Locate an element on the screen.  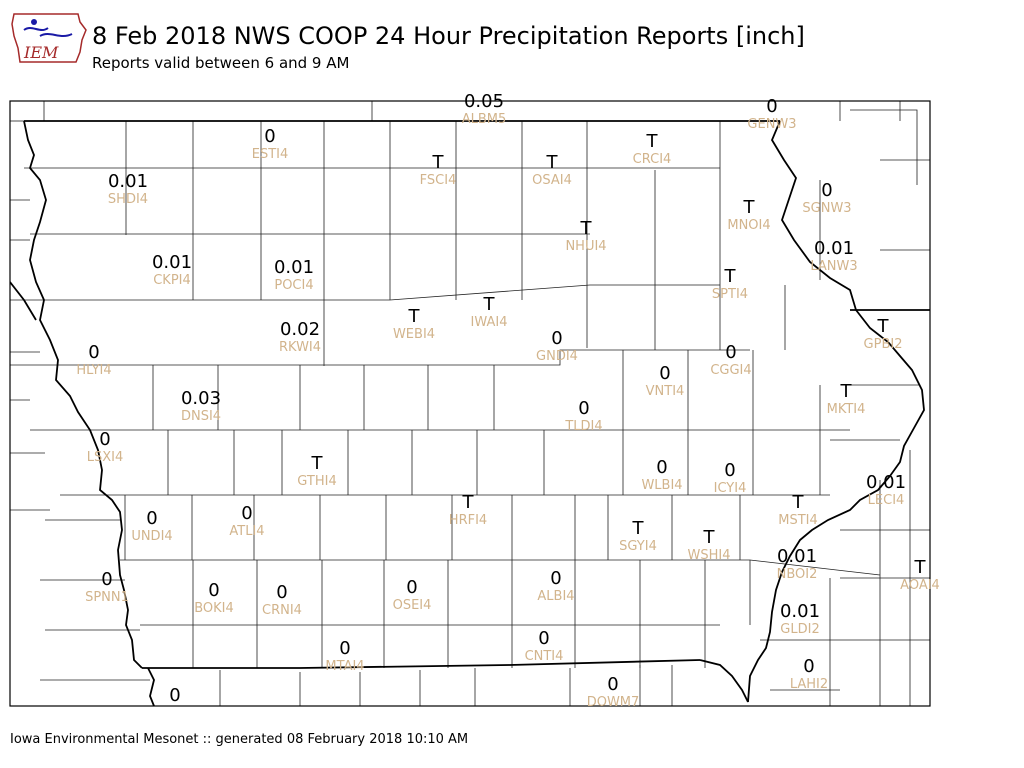
station-id-label: LANW3 is located at coordinates (833, 266).